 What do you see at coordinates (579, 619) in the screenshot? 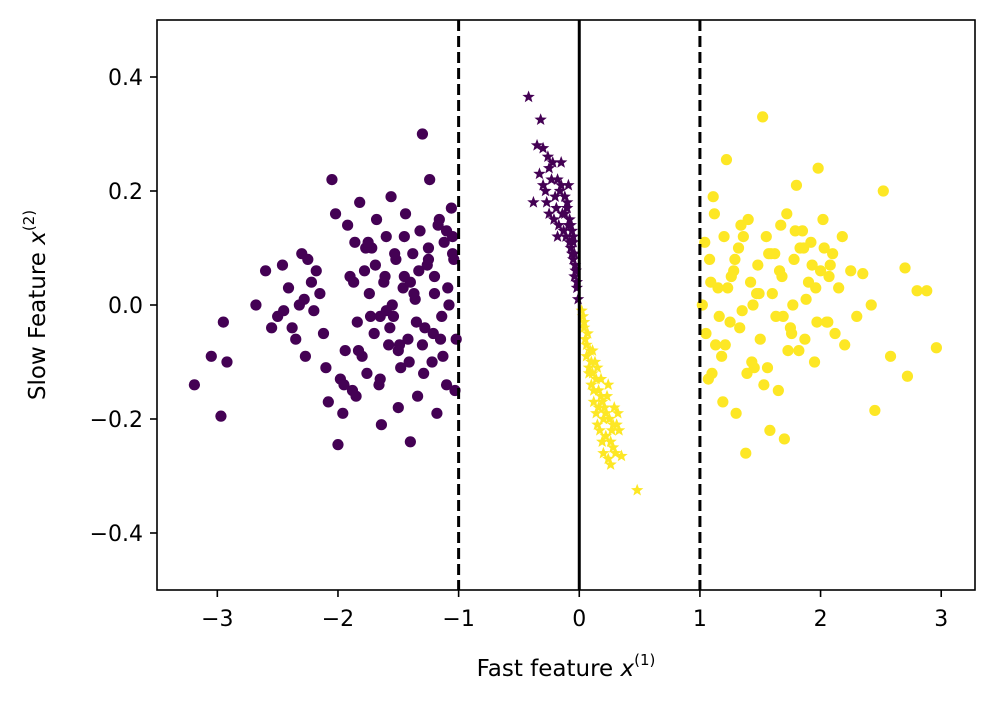
I see `x-tick-label: 0` at bounding box center [579, 619].